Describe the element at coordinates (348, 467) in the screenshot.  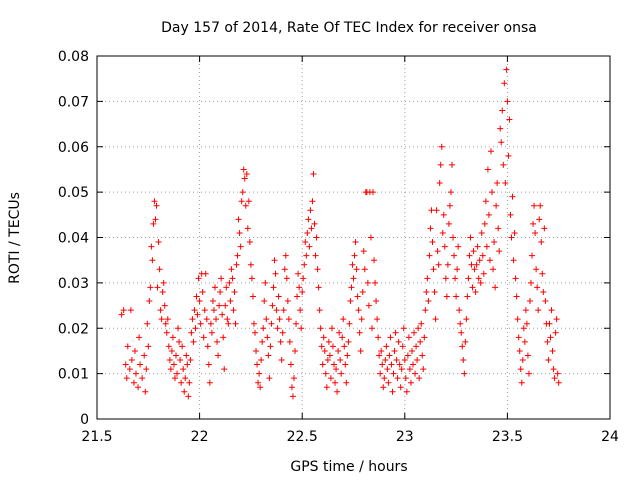
I see `x-axis-label: GPS time / hours` at that location.